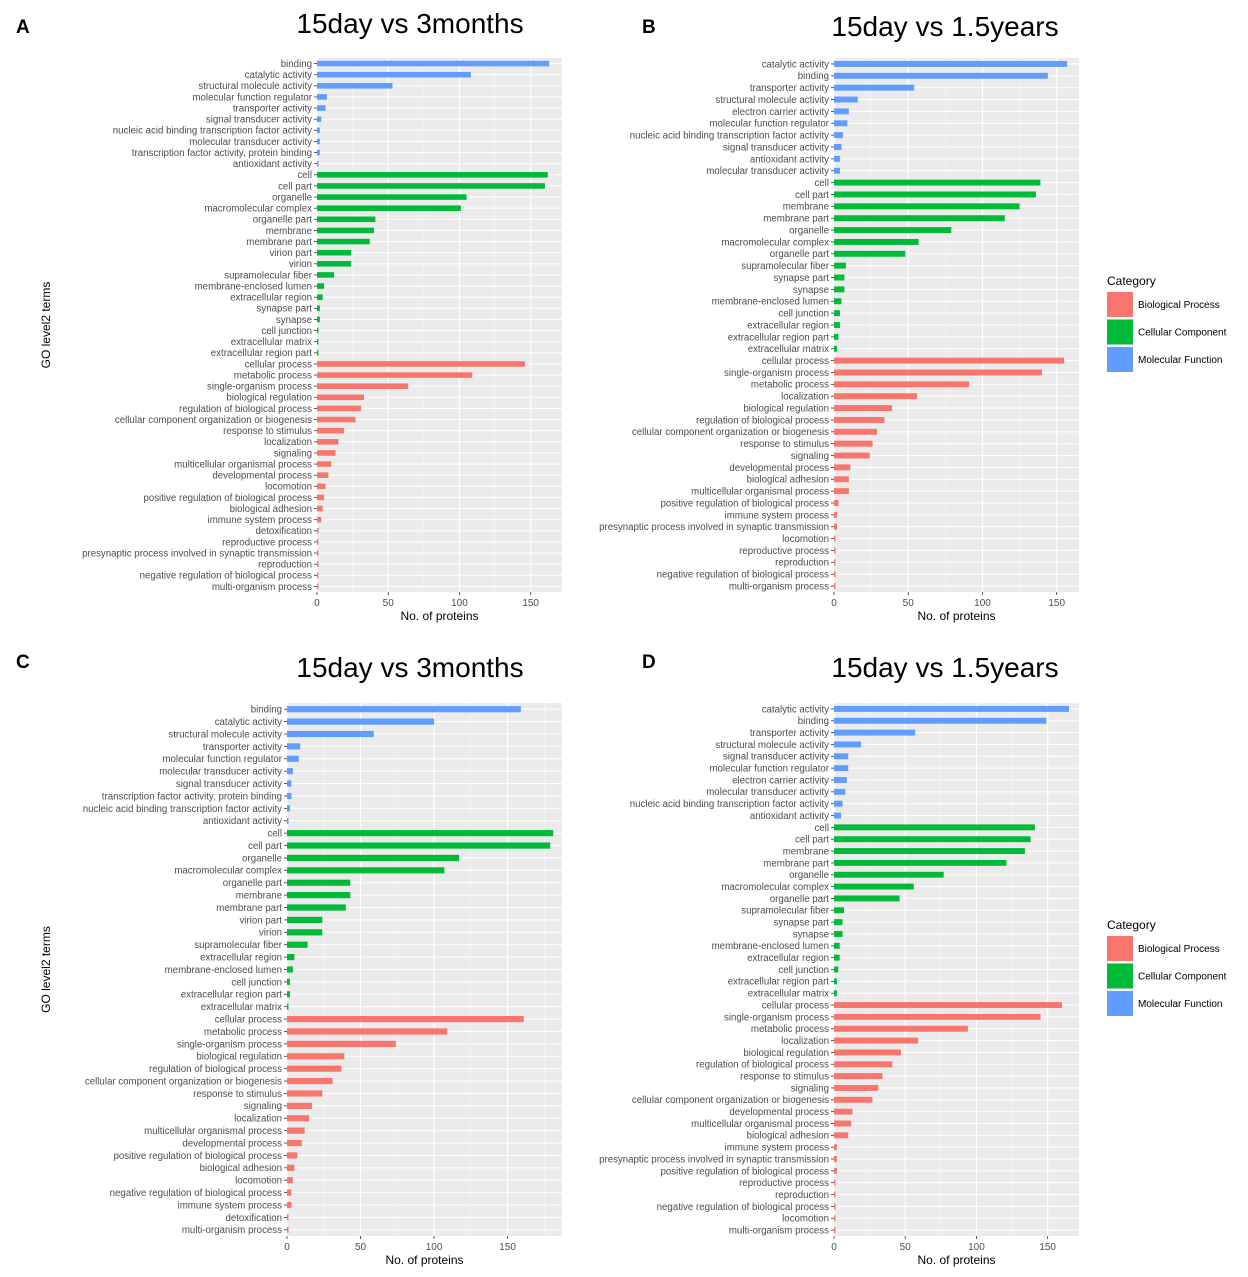 The width and height of the screenshot is (1248, 1277). I want to click on x-tick-label: 100, so click(976, 1247).